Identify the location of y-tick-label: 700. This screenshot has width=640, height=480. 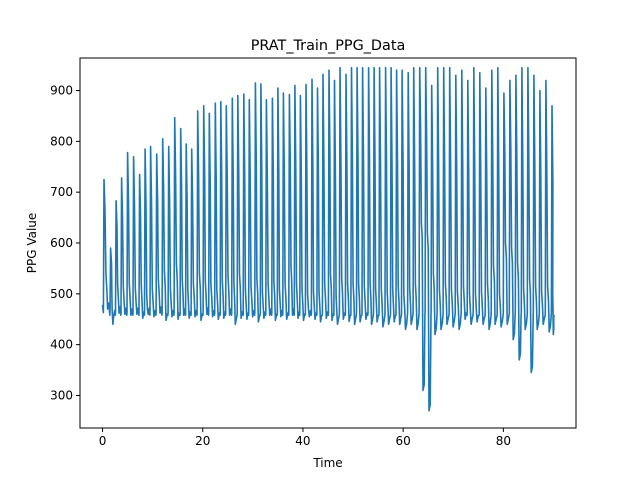
(61, 192).